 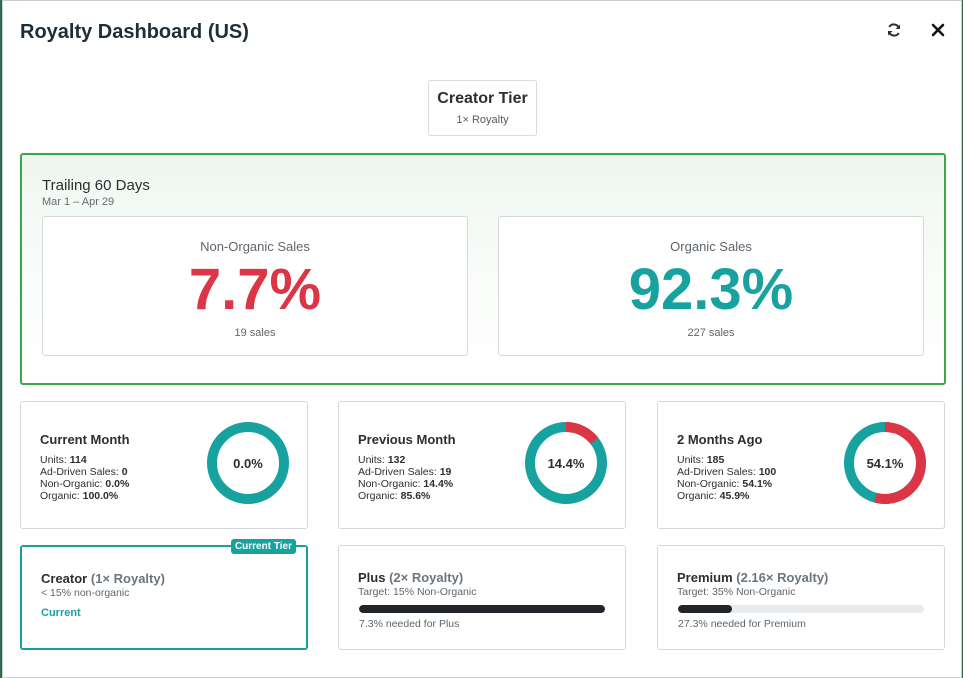 I want to click on tier-badge-multiplier: 1× Royalty, so click(x=482, y=120).